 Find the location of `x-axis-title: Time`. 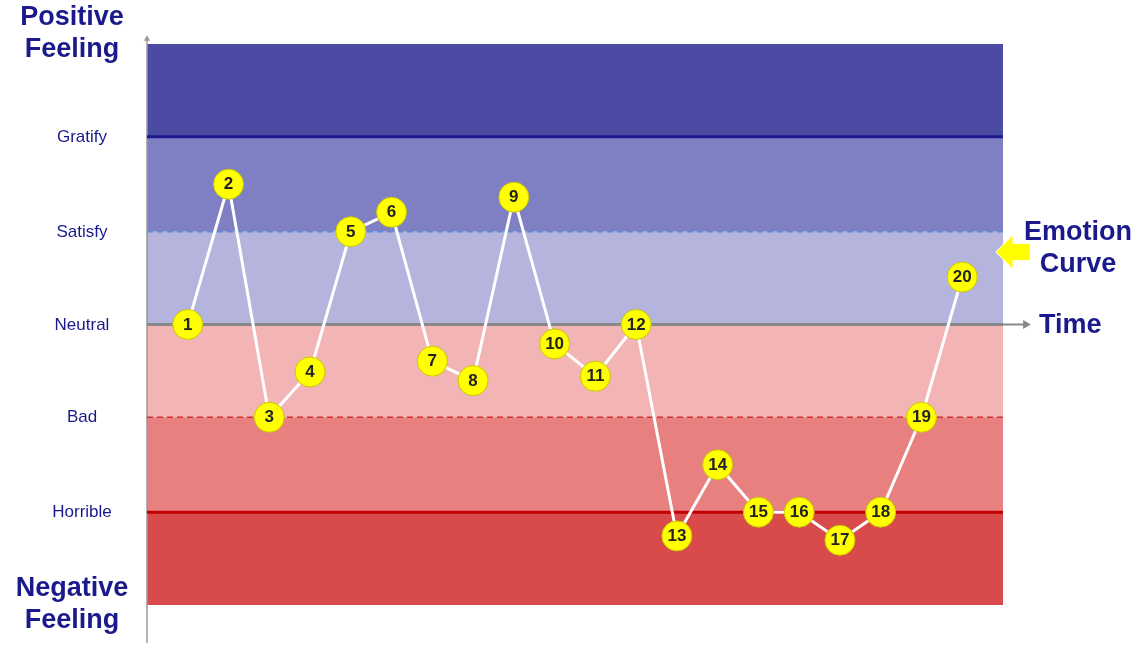

x-axis-title: Time is located at coordinates (1070, 323).